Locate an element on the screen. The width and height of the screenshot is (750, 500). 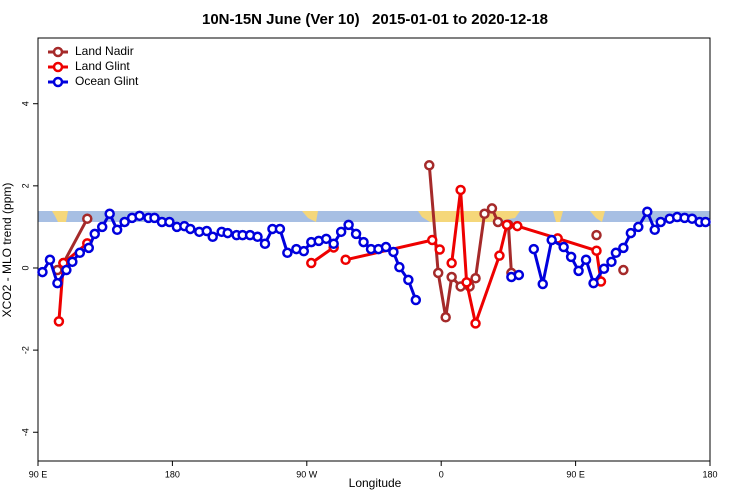
y-tick-label: 0 is located at coordinates (25, 267).